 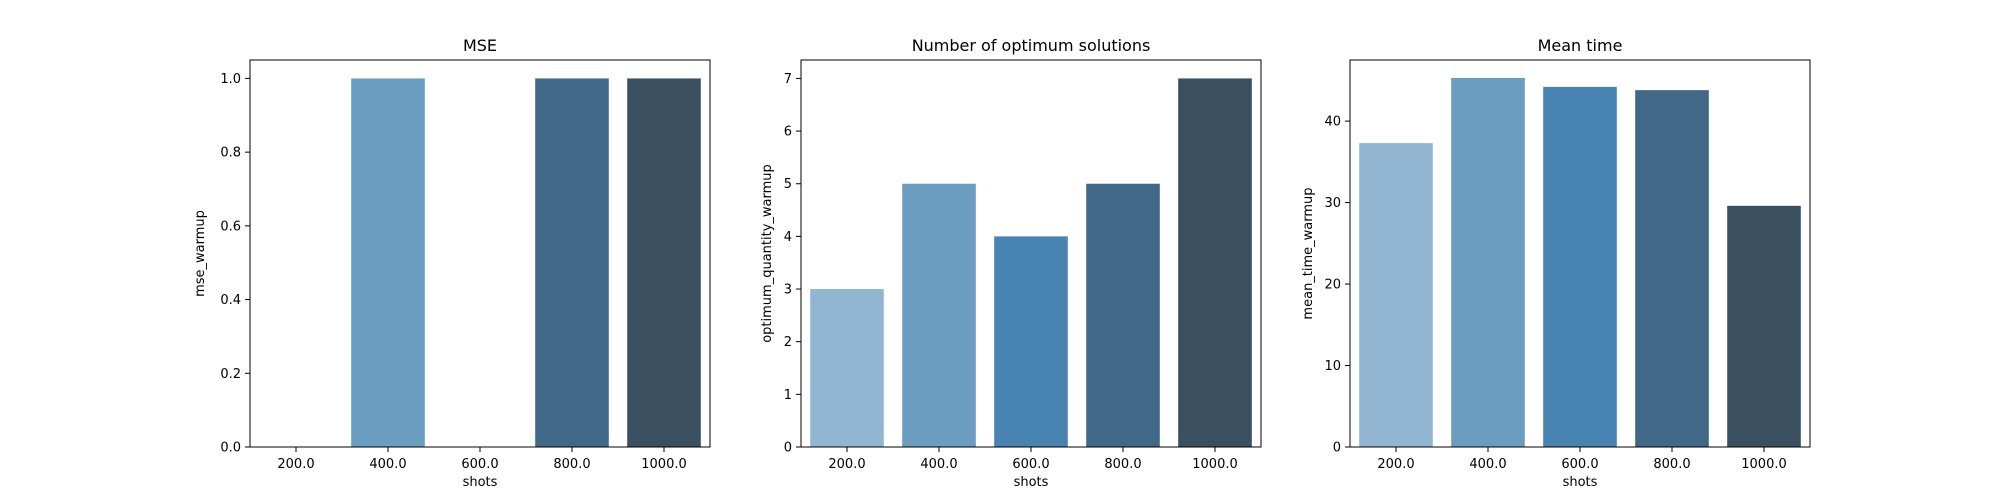 I want to click on y-tick-label: 6, so click(x=788, y=132).